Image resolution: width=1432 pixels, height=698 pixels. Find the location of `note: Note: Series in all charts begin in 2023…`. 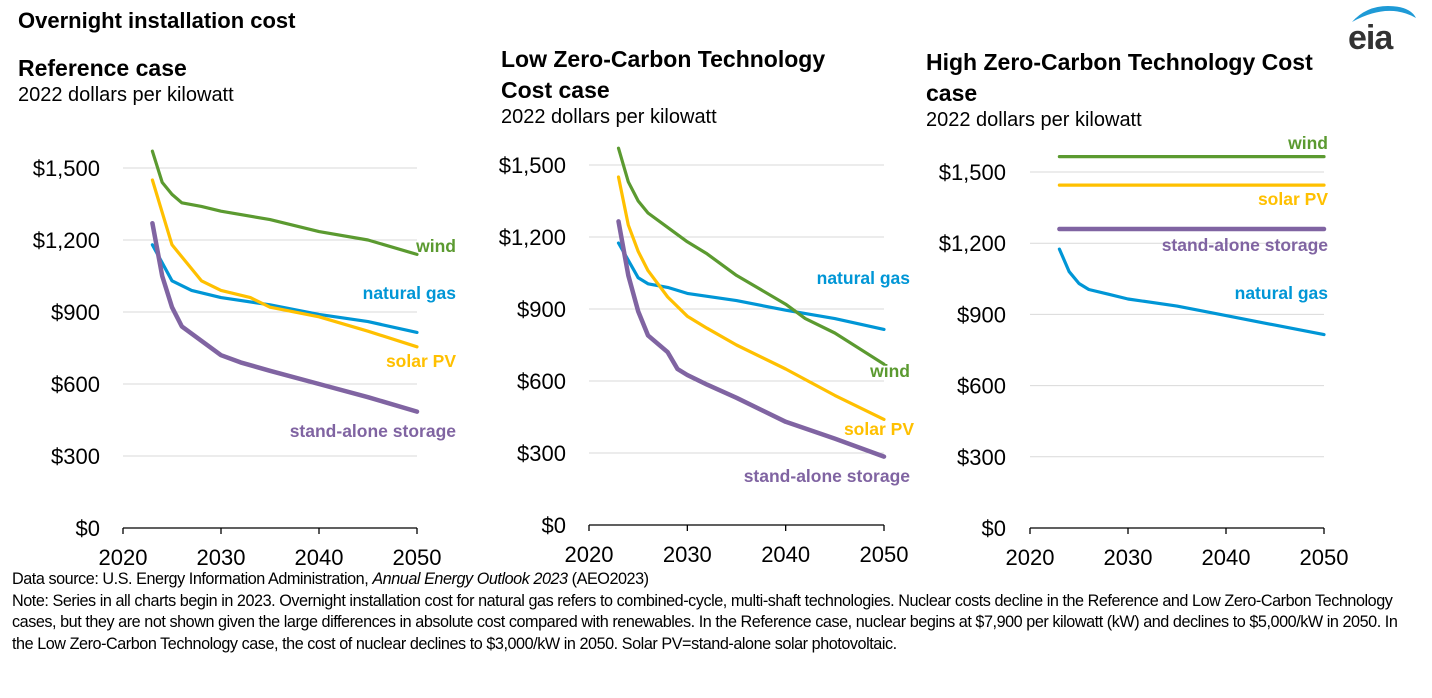

note: Note: Series in all charts begin in 2023… is located at coordinates (705, 622).